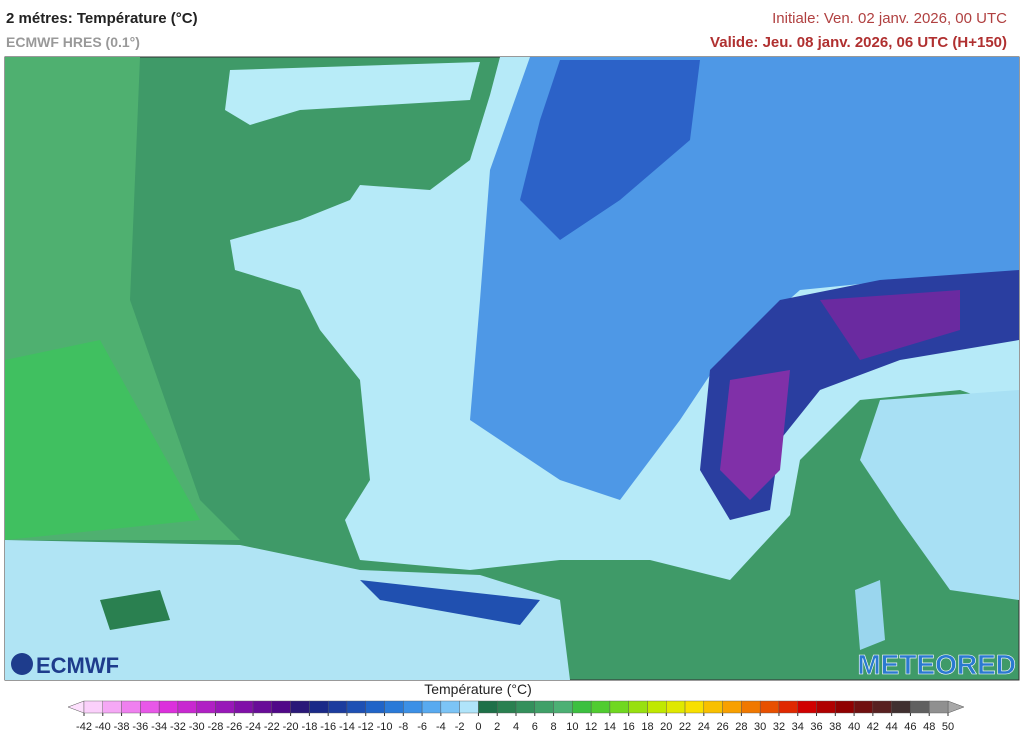 The height and width of the screenshot is (741, 1024). Describe the element at coordinates (741, 727) in the screenshot. I see `colorbar-tick-label: 28` at that location.